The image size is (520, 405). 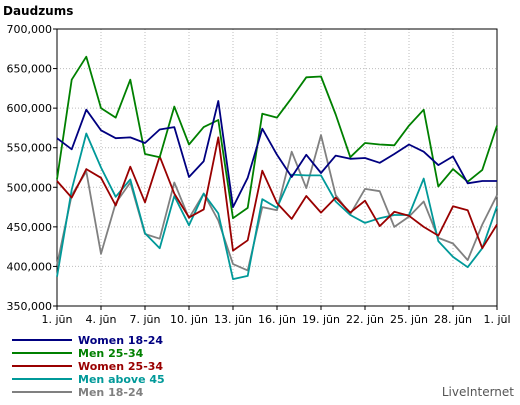 I want to click on legend-label: Men 18-24, so click(x=111, y=392).